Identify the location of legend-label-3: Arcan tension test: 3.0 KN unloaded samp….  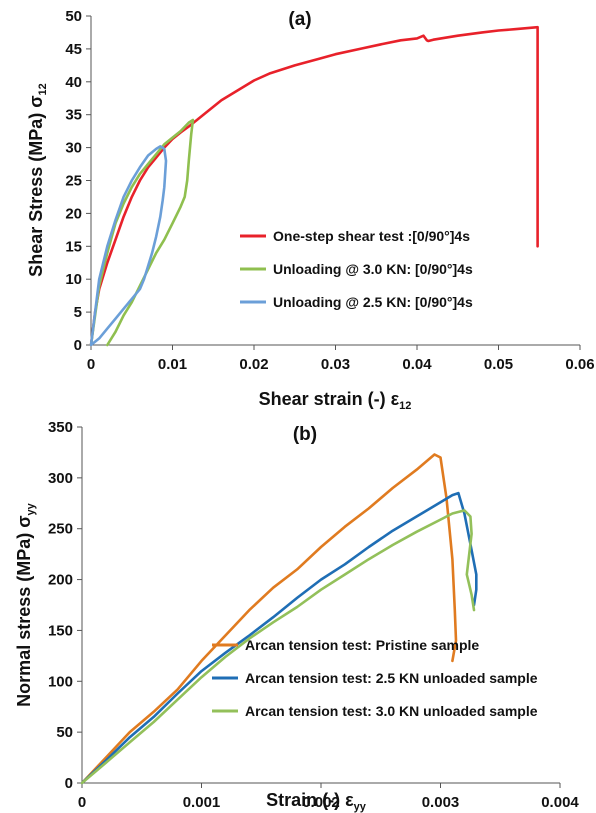
(391, 711).